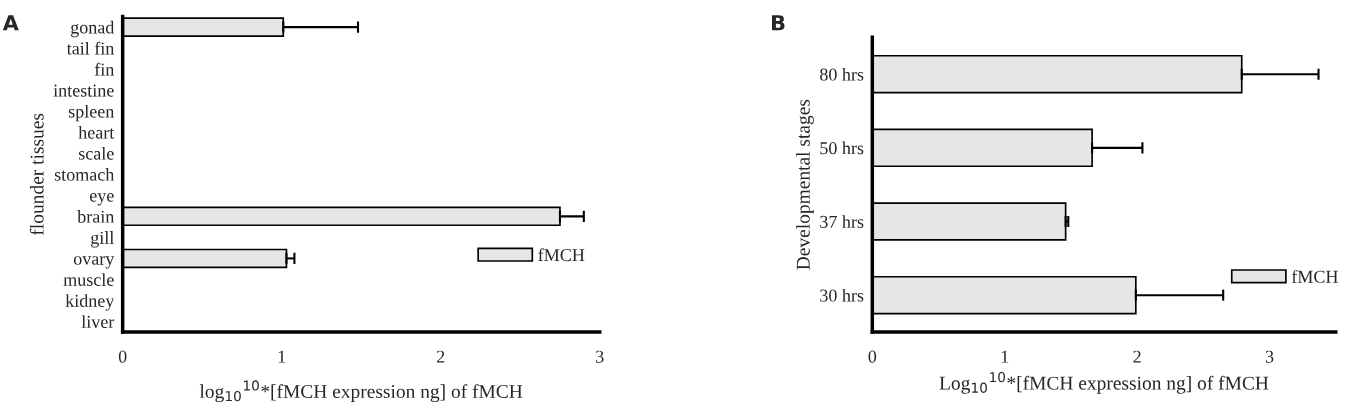 Image resolution: width=1363 pixels, height=415 pixels. Describe the element at coordinates (96, 216) in the screenshot. I see `y-tick-label: brain` at that location.